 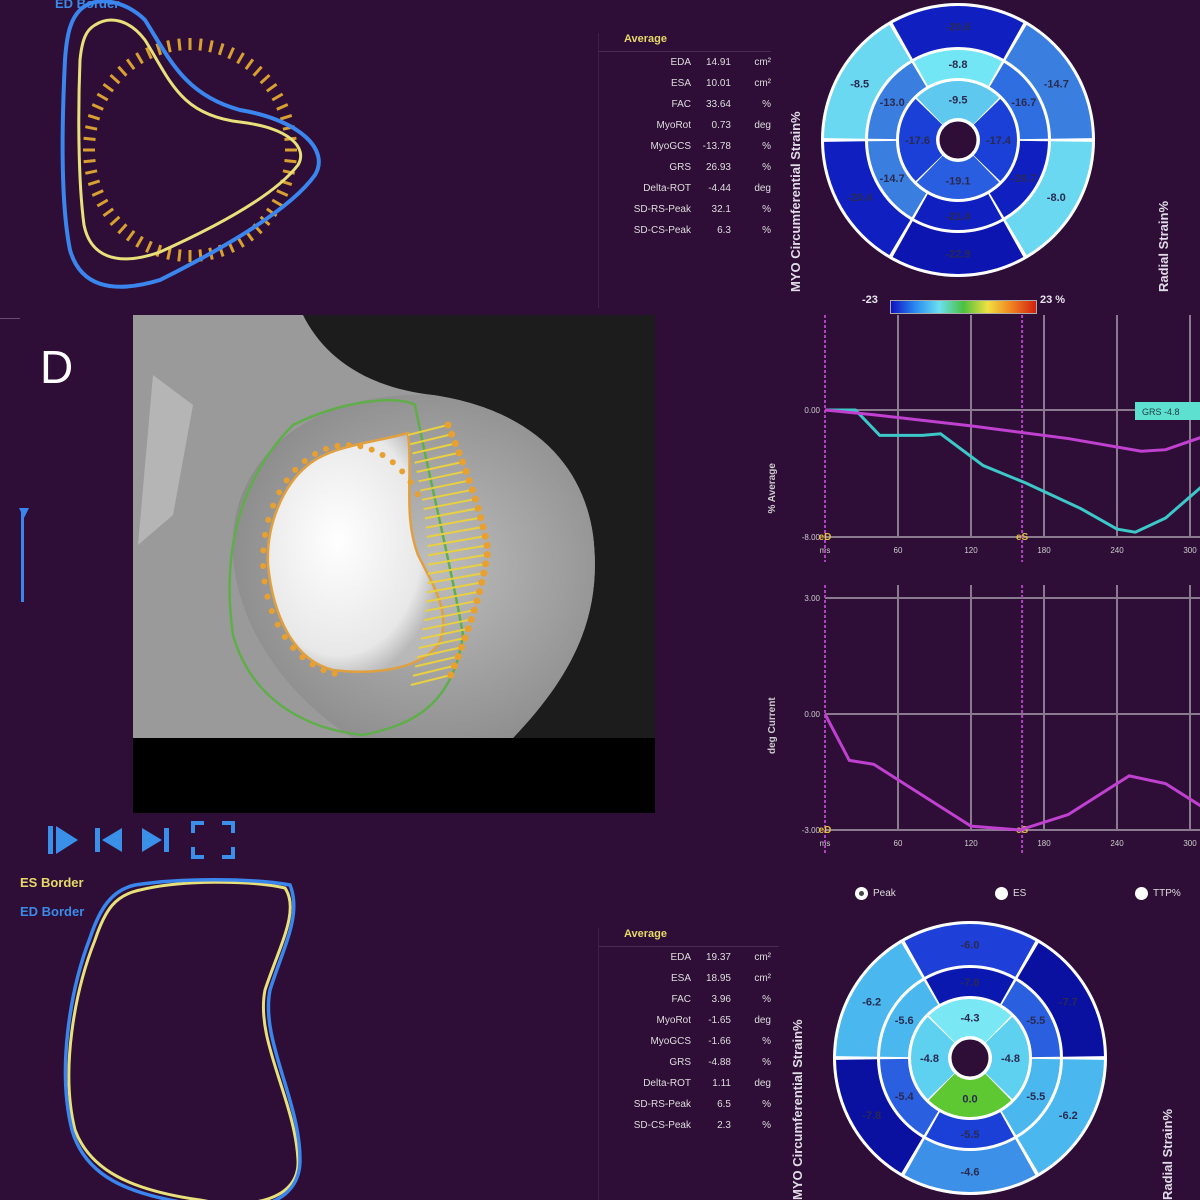 I want to click on play-icon, so click(x=63, y=840).